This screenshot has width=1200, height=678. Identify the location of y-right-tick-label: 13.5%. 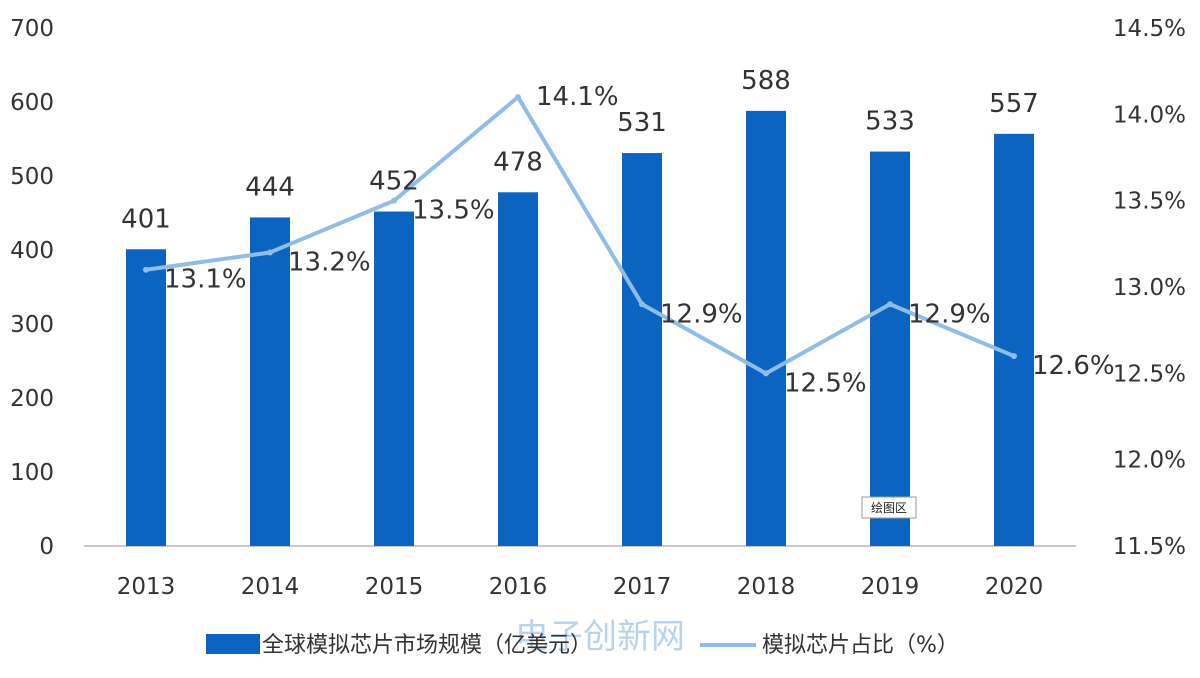
(1149, 202).